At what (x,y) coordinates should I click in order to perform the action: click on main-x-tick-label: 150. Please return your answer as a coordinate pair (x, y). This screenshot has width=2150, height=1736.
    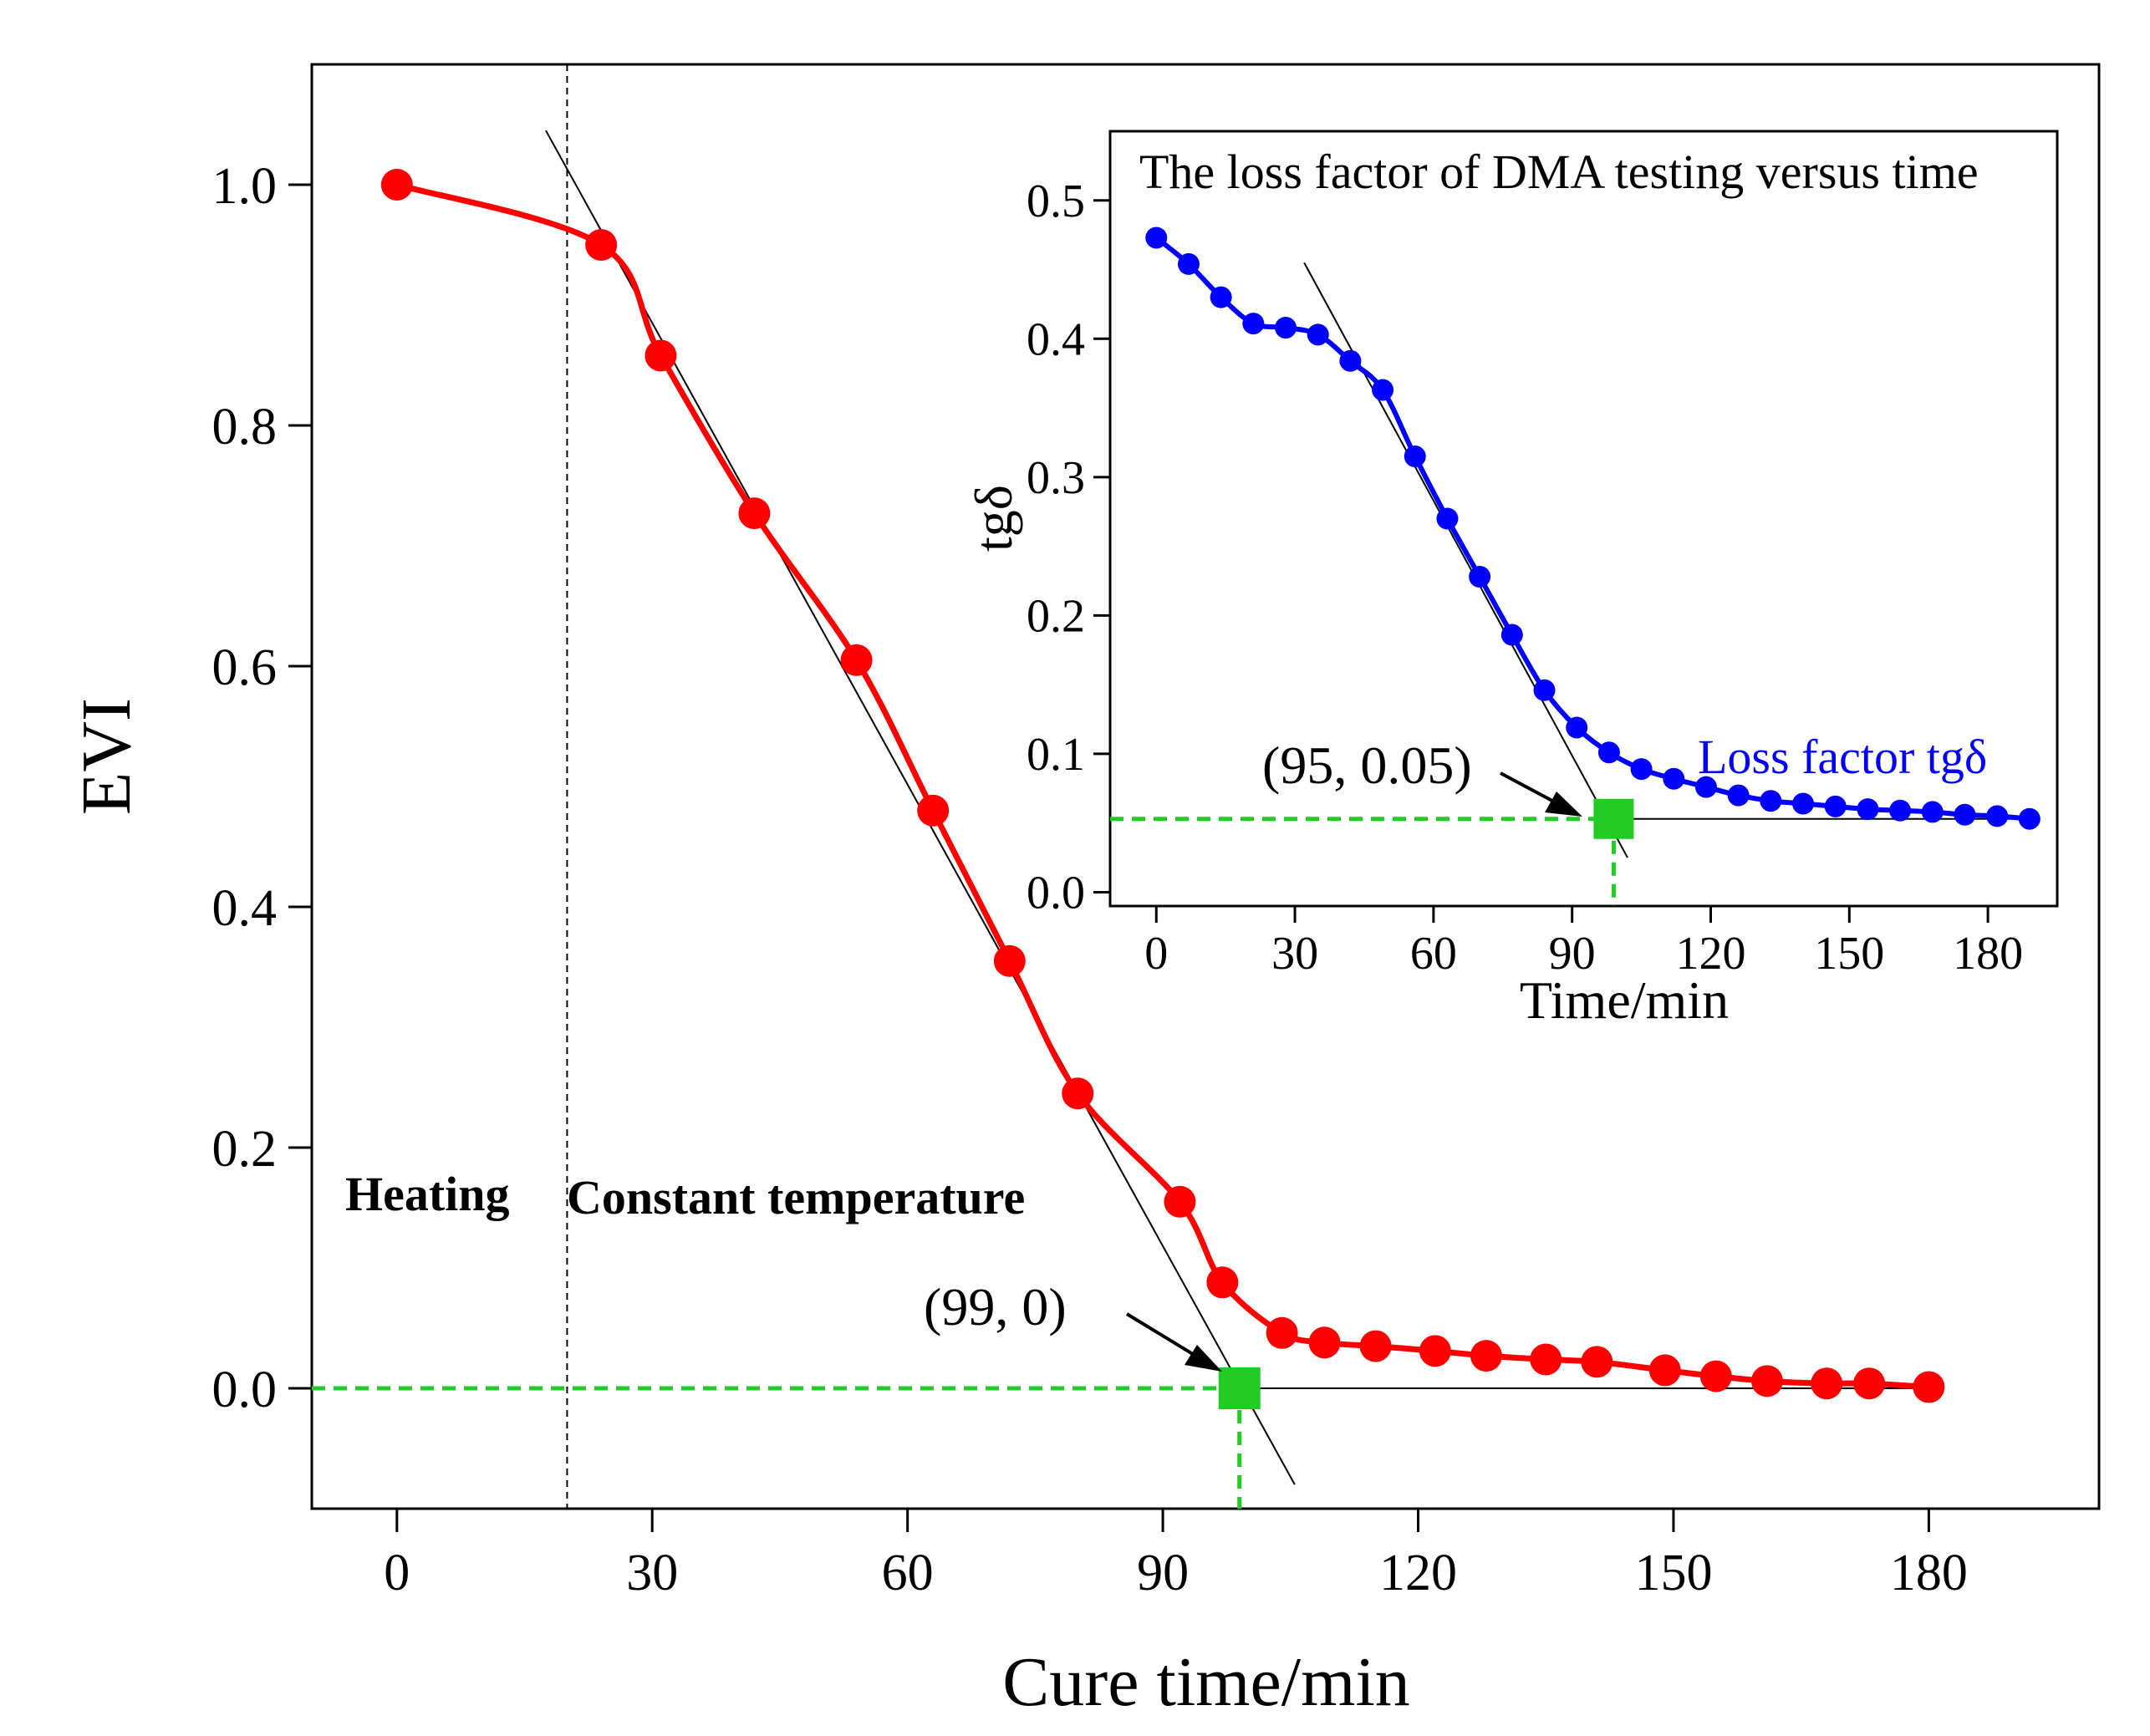
    Looking at the image, I should click on (1673, 1573).